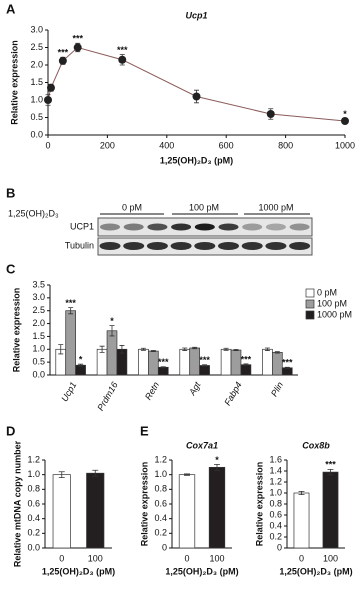 Image resolution: width=359 pixels, height=600 pixels. I want to click on panel-letter: E, so click(144, 430).